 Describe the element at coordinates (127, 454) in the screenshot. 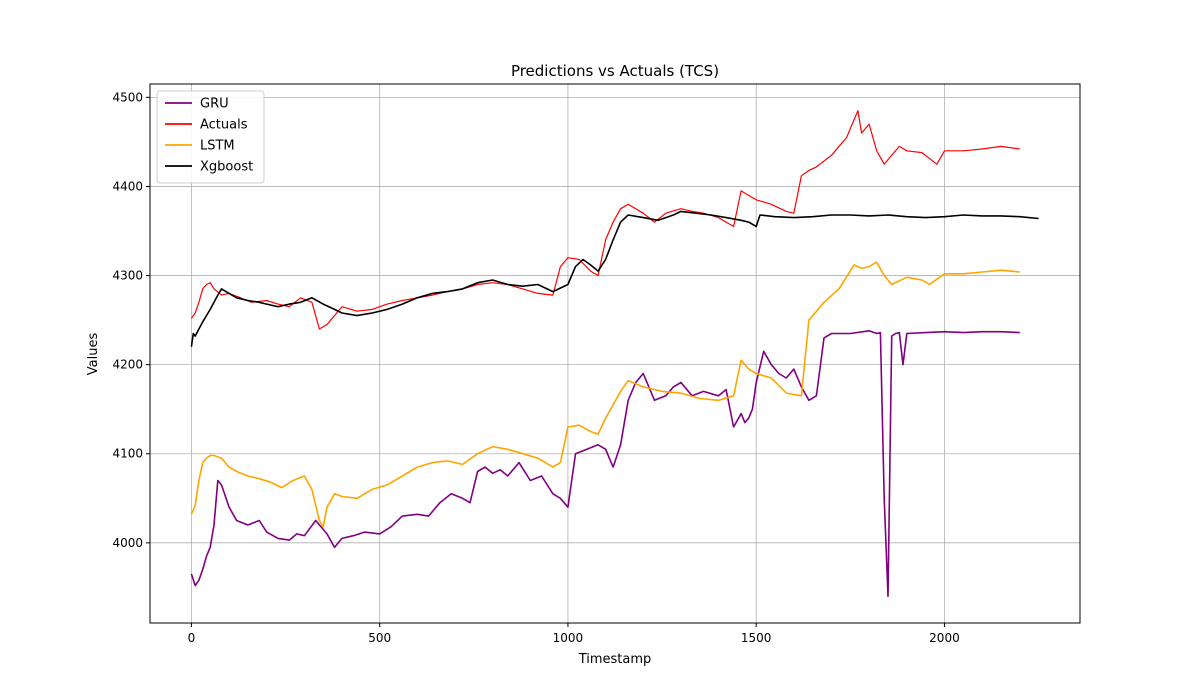

I see `y-tick-label: 4100` at that location.